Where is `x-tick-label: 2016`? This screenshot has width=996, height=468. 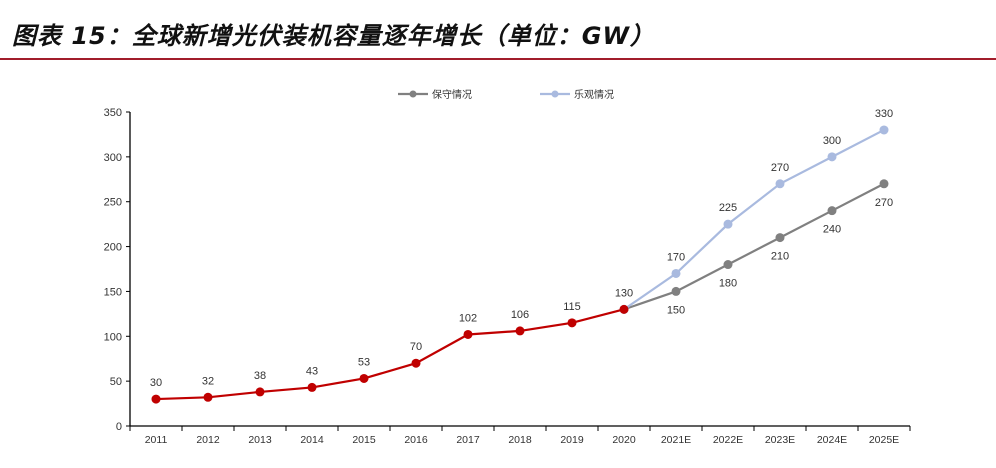 x-tick-label: 2016 is located at coordinates (416, 440).